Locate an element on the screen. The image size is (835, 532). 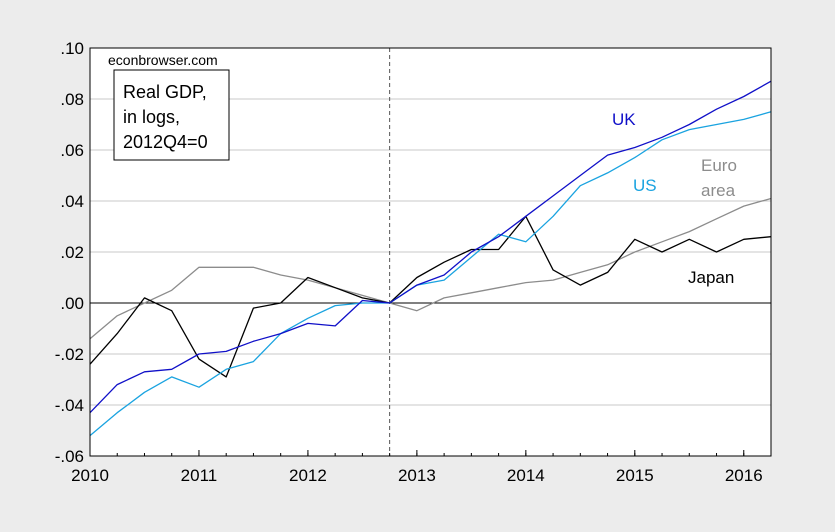
x-tick-label: 2014 is located at coordinates (526, 475).